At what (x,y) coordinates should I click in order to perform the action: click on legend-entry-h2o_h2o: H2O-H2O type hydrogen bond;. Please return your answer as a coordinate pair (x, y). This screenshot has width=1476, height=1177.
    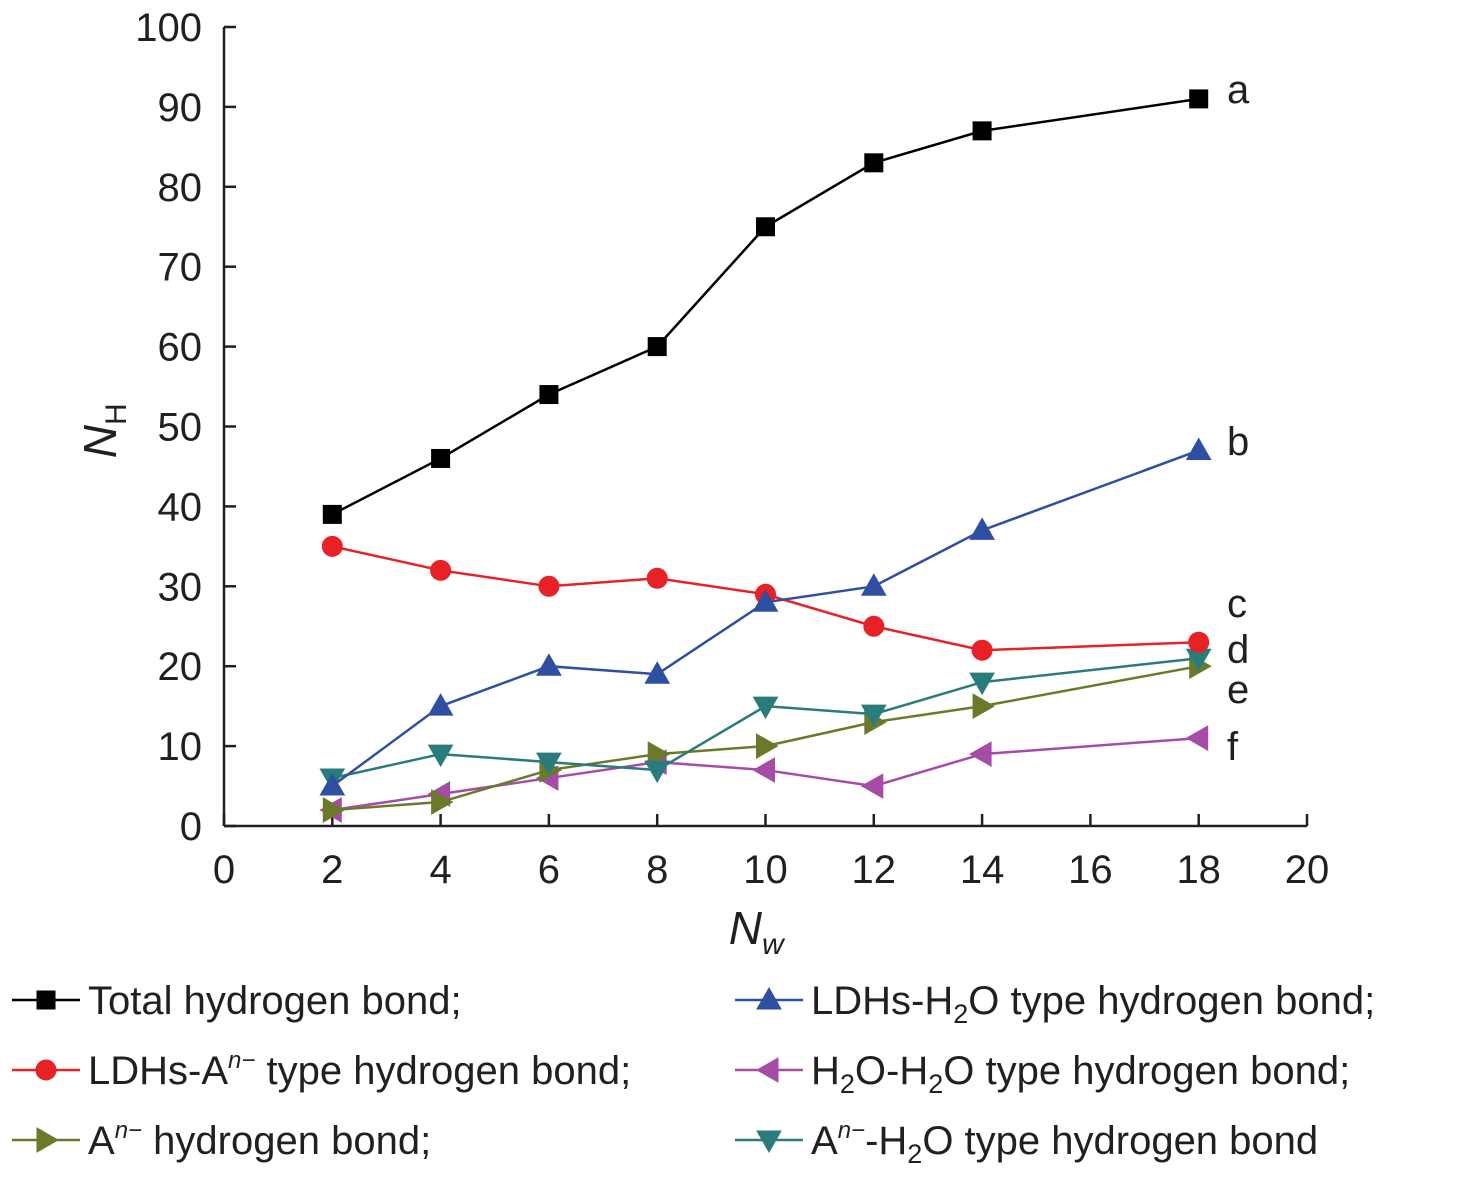
    Looking at the image, I should click on (1042, 1074).